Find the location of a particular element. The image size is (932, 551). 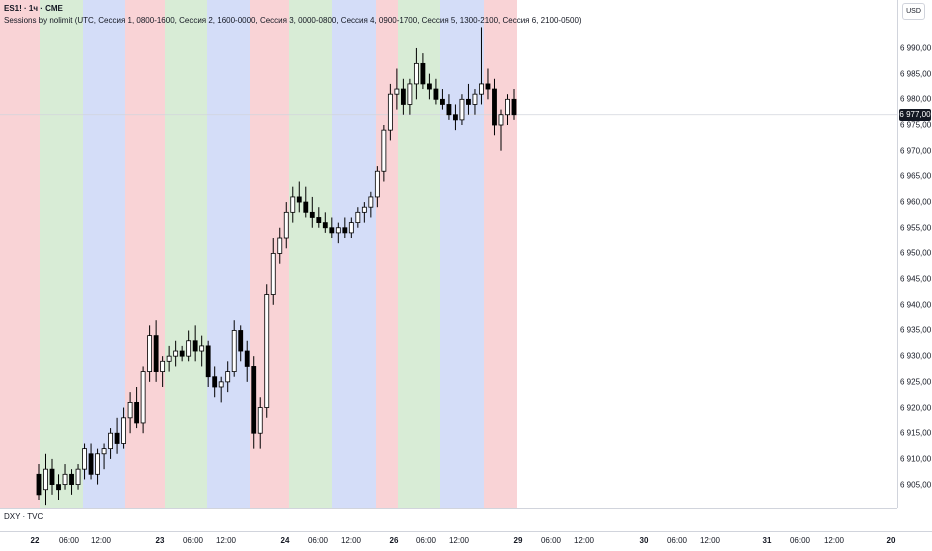

time-tick: 30 is located at coordinates (644, 540).